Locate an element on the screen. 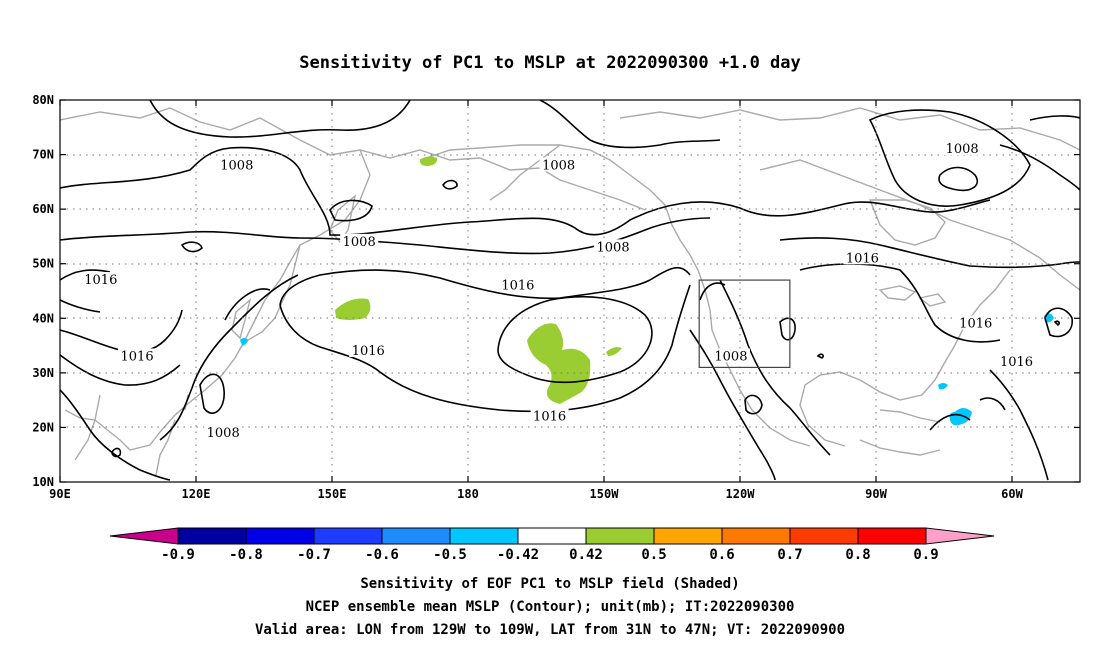 The height and width of the screenshot is (650, 1100). latitude-labels: 80N 70N 60N 50N 40N 30N 20N 10N is located at coordinates (43, 291).